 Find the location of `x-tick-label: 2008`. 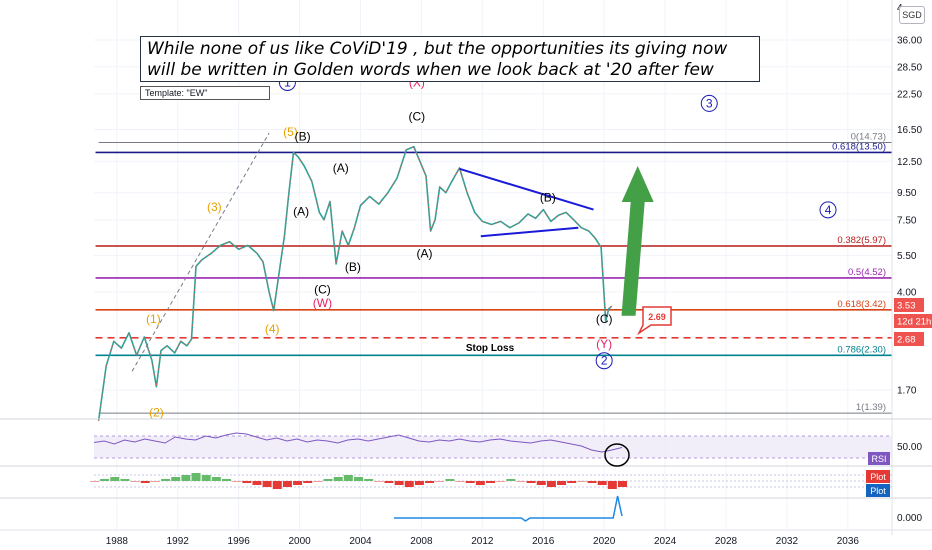

x-tick-label: 2008 is located at coordinates (421, 541).